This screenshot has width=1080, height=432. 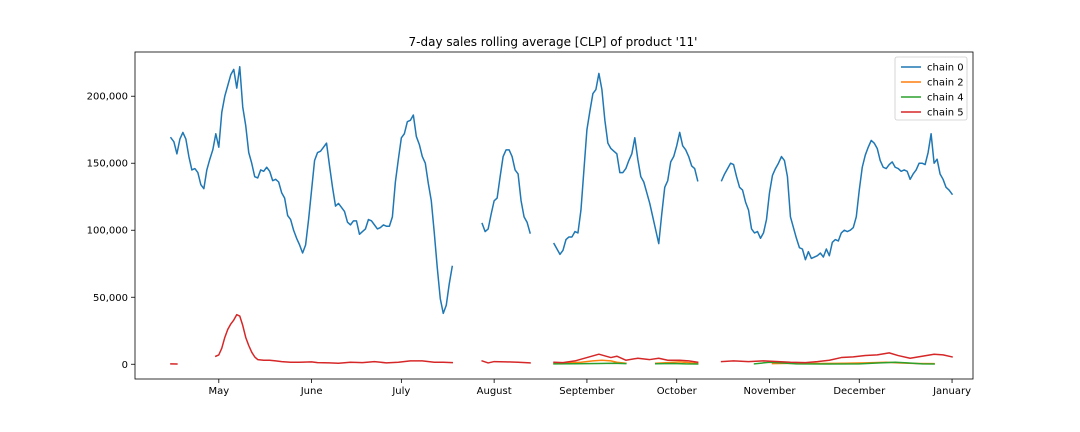 I want to click on legend-entry: chain 4, so click(x=932, y=98).